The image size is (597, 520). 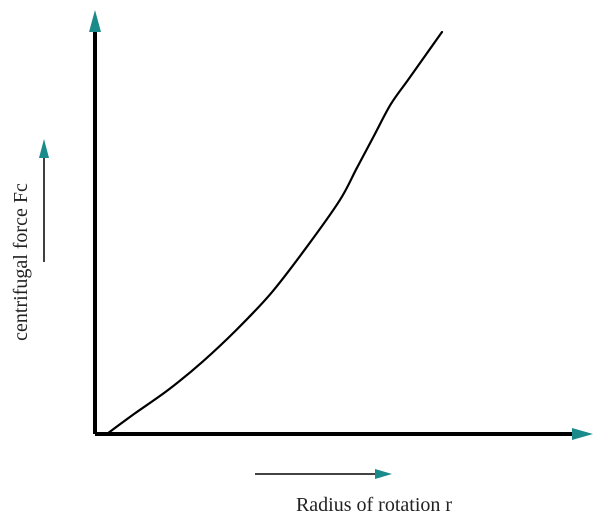 What do you see at coordinates (95, 21) in the screenshot?
I see `y-axis-arrowhead` at bounding box center [95, 21].